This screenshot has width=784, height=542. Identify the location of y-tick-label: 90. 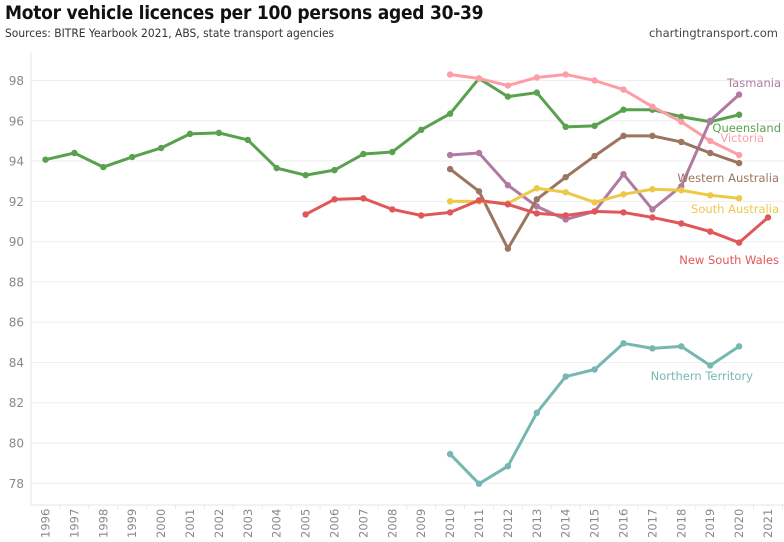
(16, 242).